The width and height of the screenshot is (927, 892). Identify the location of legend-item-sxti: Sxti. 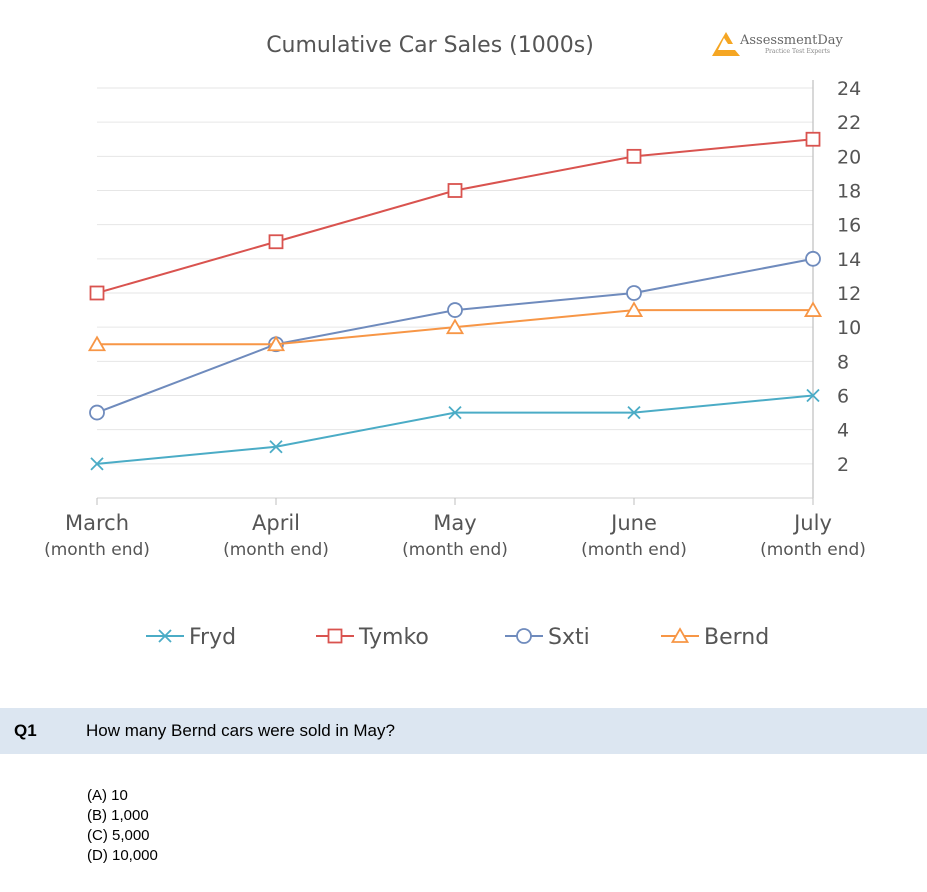
(547, 637).